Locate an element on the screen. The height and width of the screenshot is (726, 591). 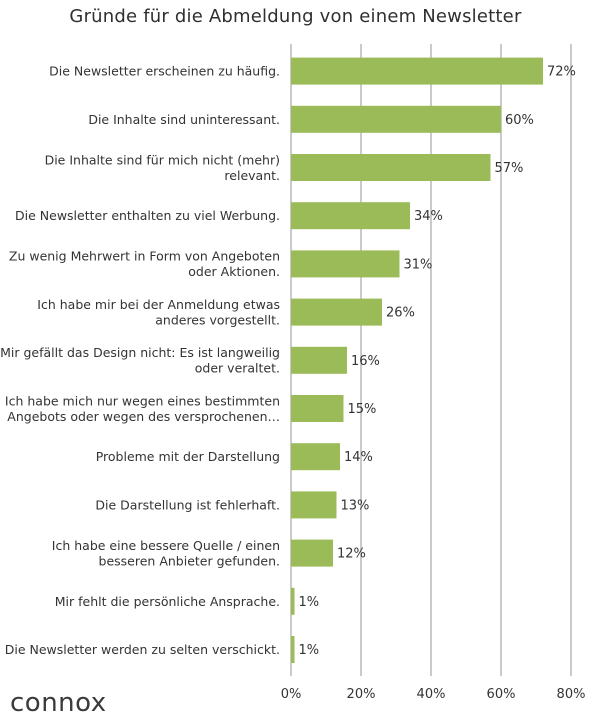
x-tick-label: 40% is located at coordinates (431, 694).